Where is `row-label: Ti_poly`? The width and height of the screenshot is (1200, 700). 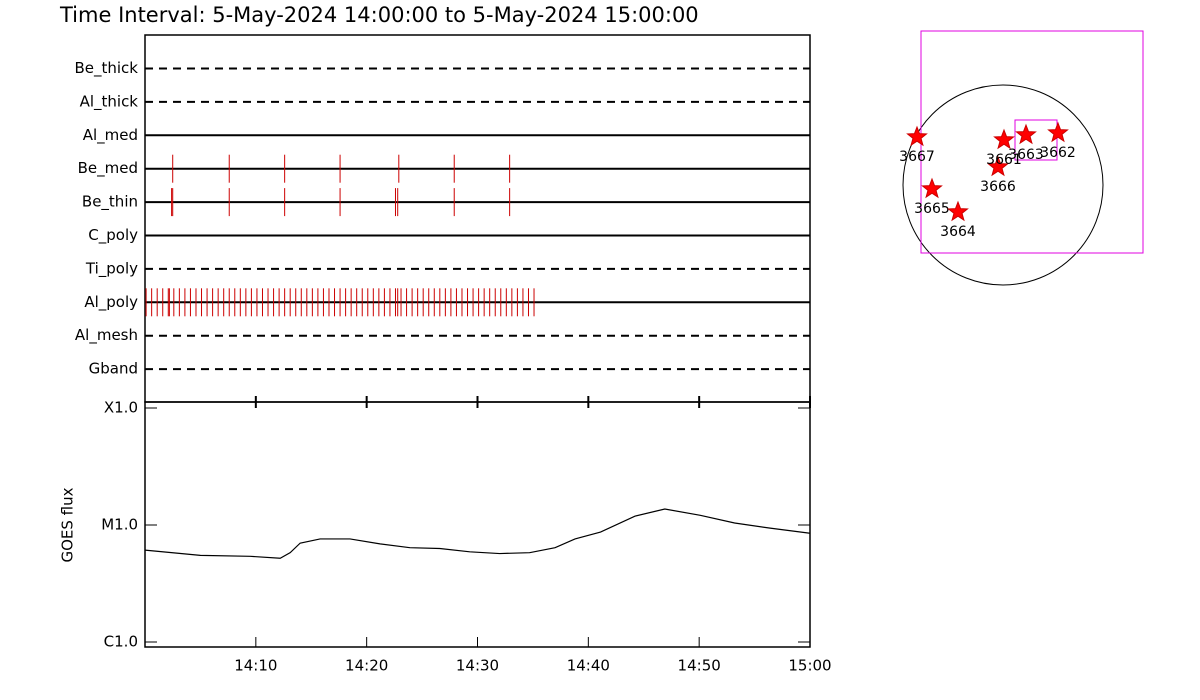 row-label: Ti_poly is located at coordinates (111, 268).